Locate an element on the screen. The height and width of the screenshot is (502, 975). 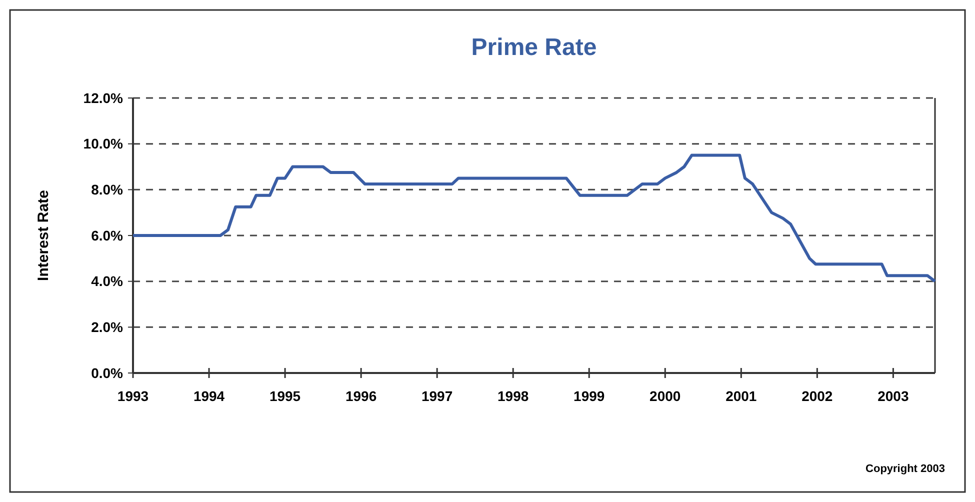
x-tick-label: 2001 is located at coordinates (741, 396).